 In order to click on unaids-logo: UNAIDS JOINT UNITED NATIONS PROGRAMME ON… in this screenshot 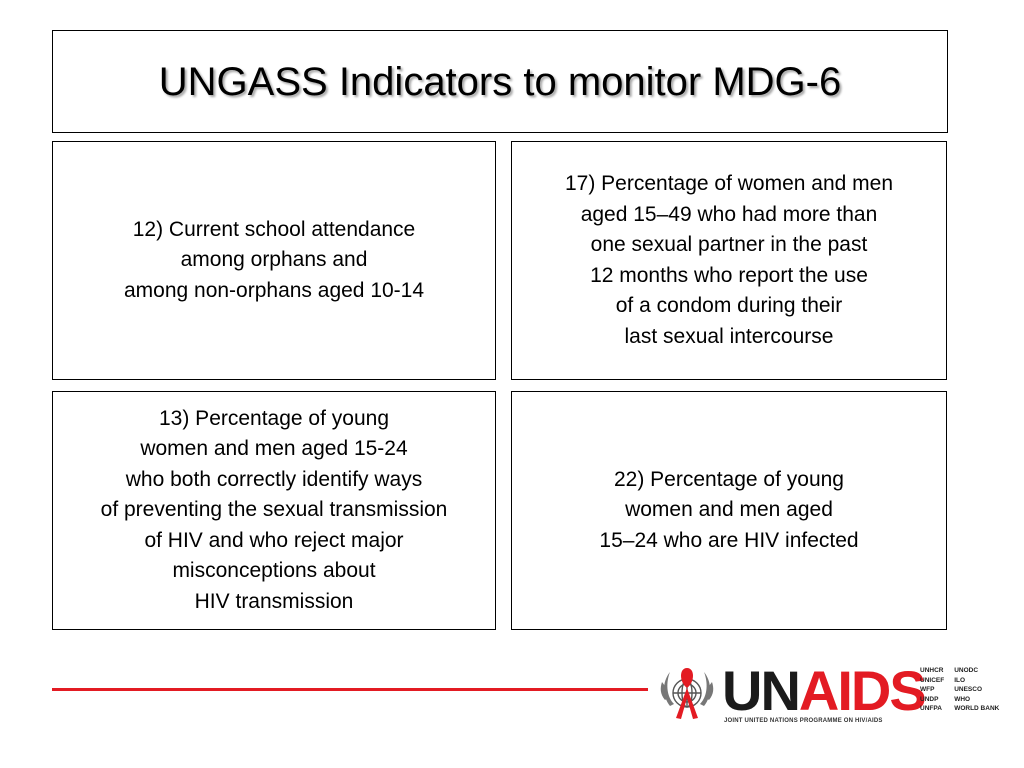, I will do `click(837, 695)`.